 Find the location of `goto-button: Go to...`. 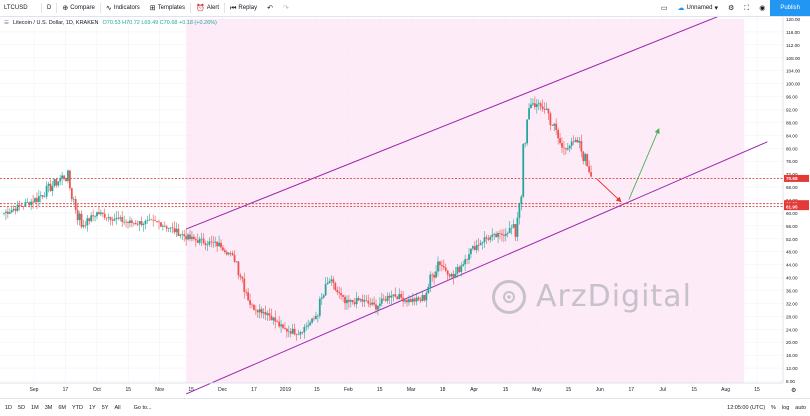

goto-button: Go to... is located at coordinates (142, 407).